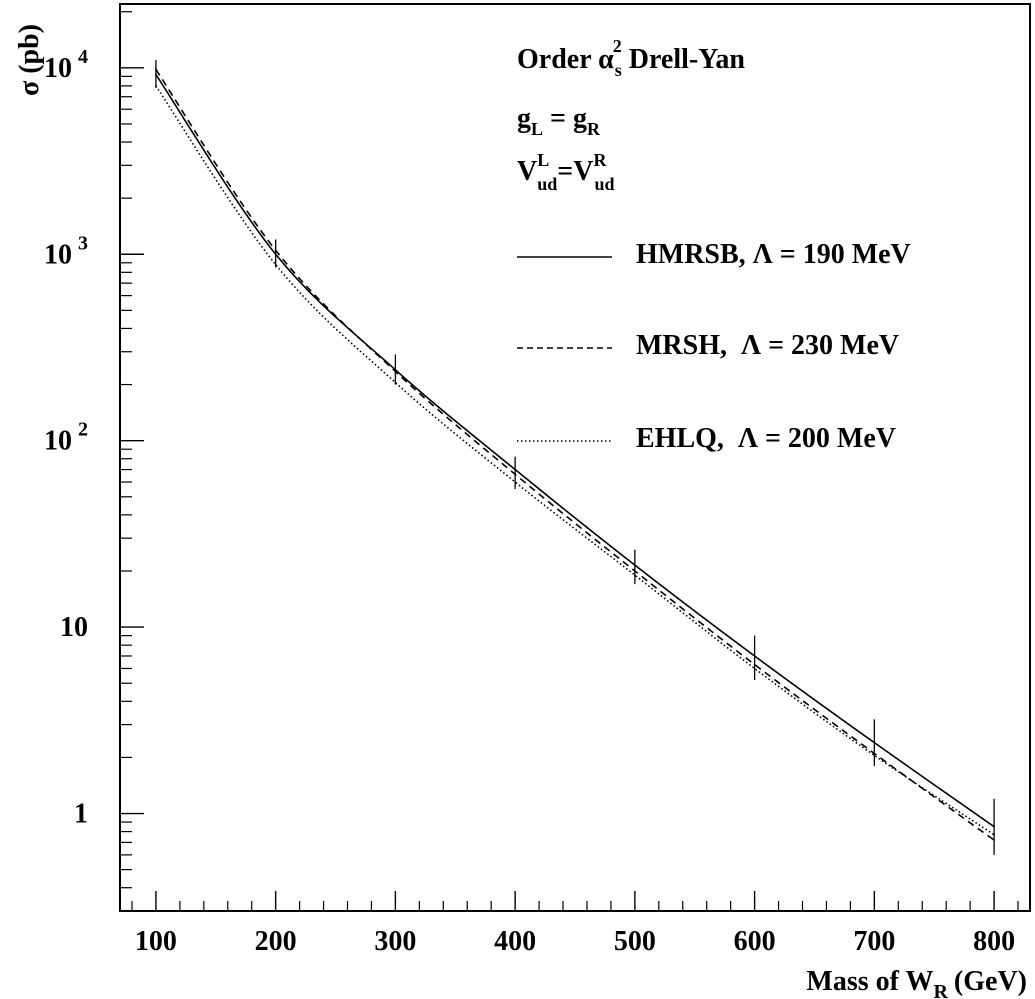  What do you see at coordinates (395, 941) in the screenshot?
I see `x-tick-label: 300` at bounding box center [395, 941].